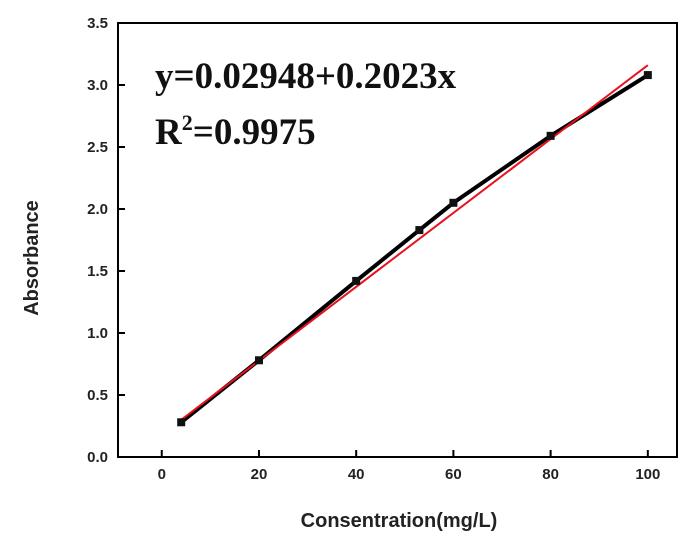  Describe the element at coordinates (254, 132) in the screenshot. I see `r-squared-value: =0.9975` at that location.